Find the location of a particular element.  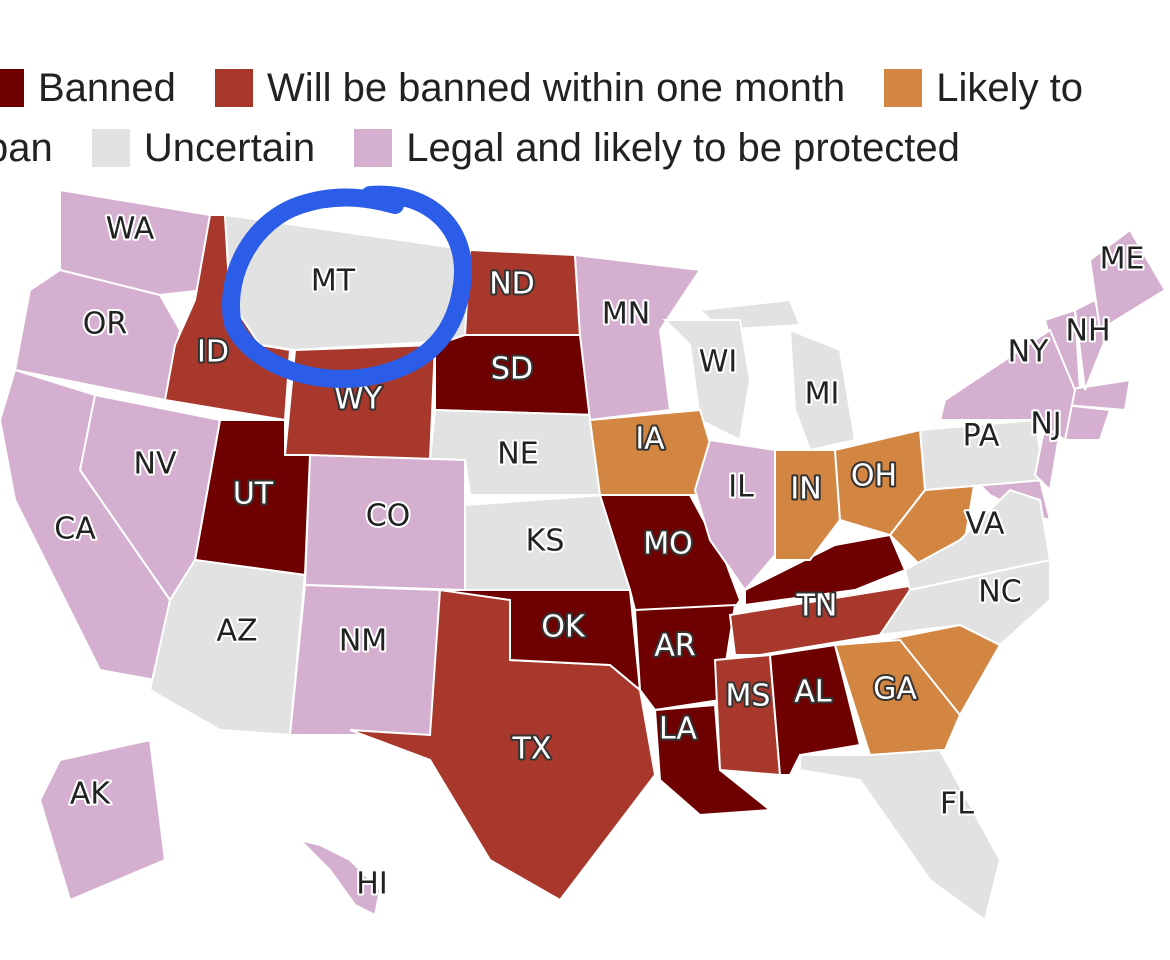

state-label: ID is located at coordinates (213, 352).